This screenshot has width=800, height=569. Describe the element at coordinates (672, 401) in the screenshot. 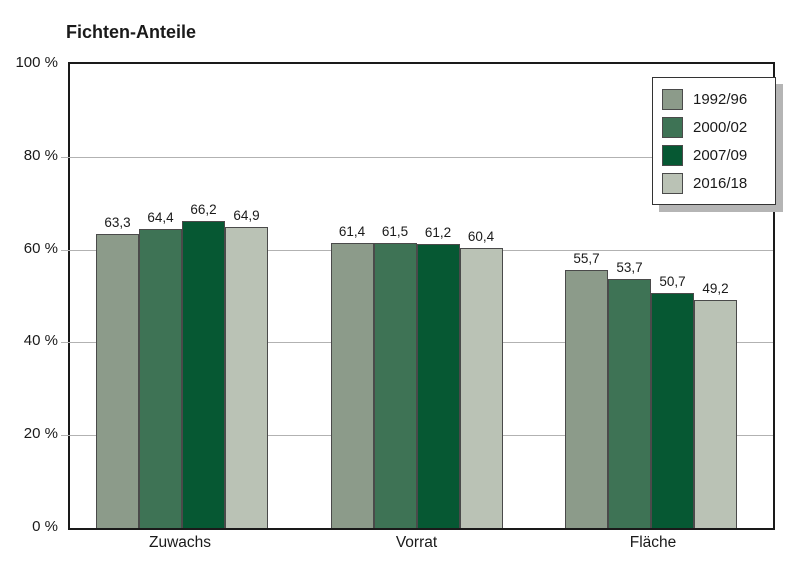

I see `bar-fläche-2007-09: 50,7` at that location.